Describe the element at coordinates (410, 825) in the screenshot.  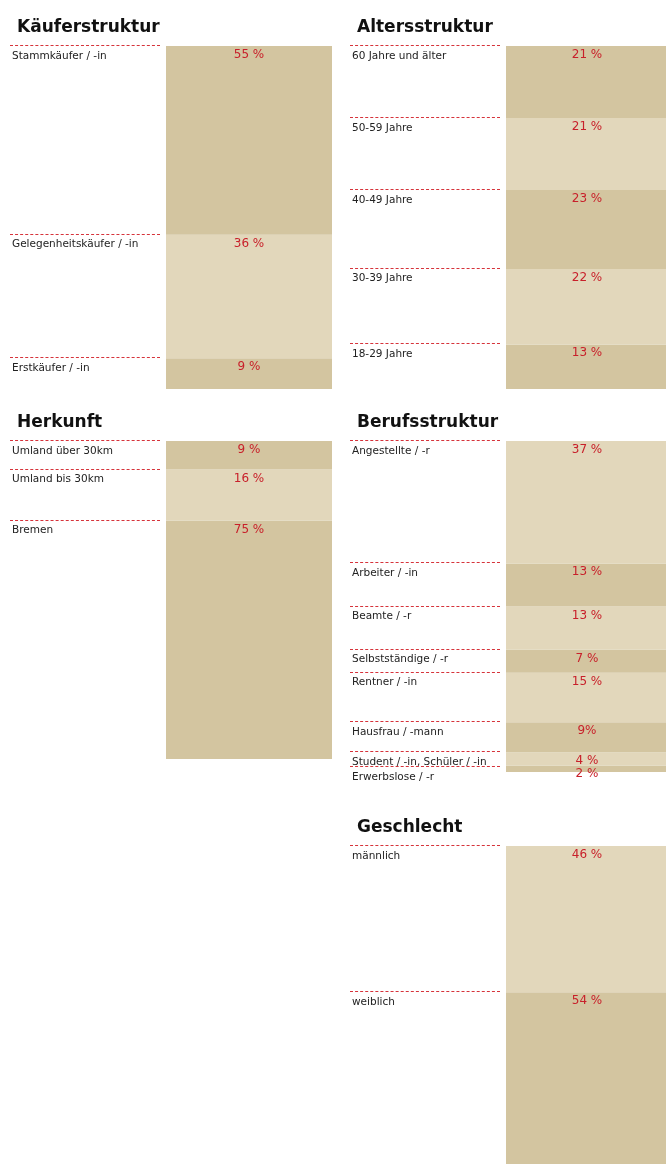
I see `chart-title: Geschlecht` at that location.